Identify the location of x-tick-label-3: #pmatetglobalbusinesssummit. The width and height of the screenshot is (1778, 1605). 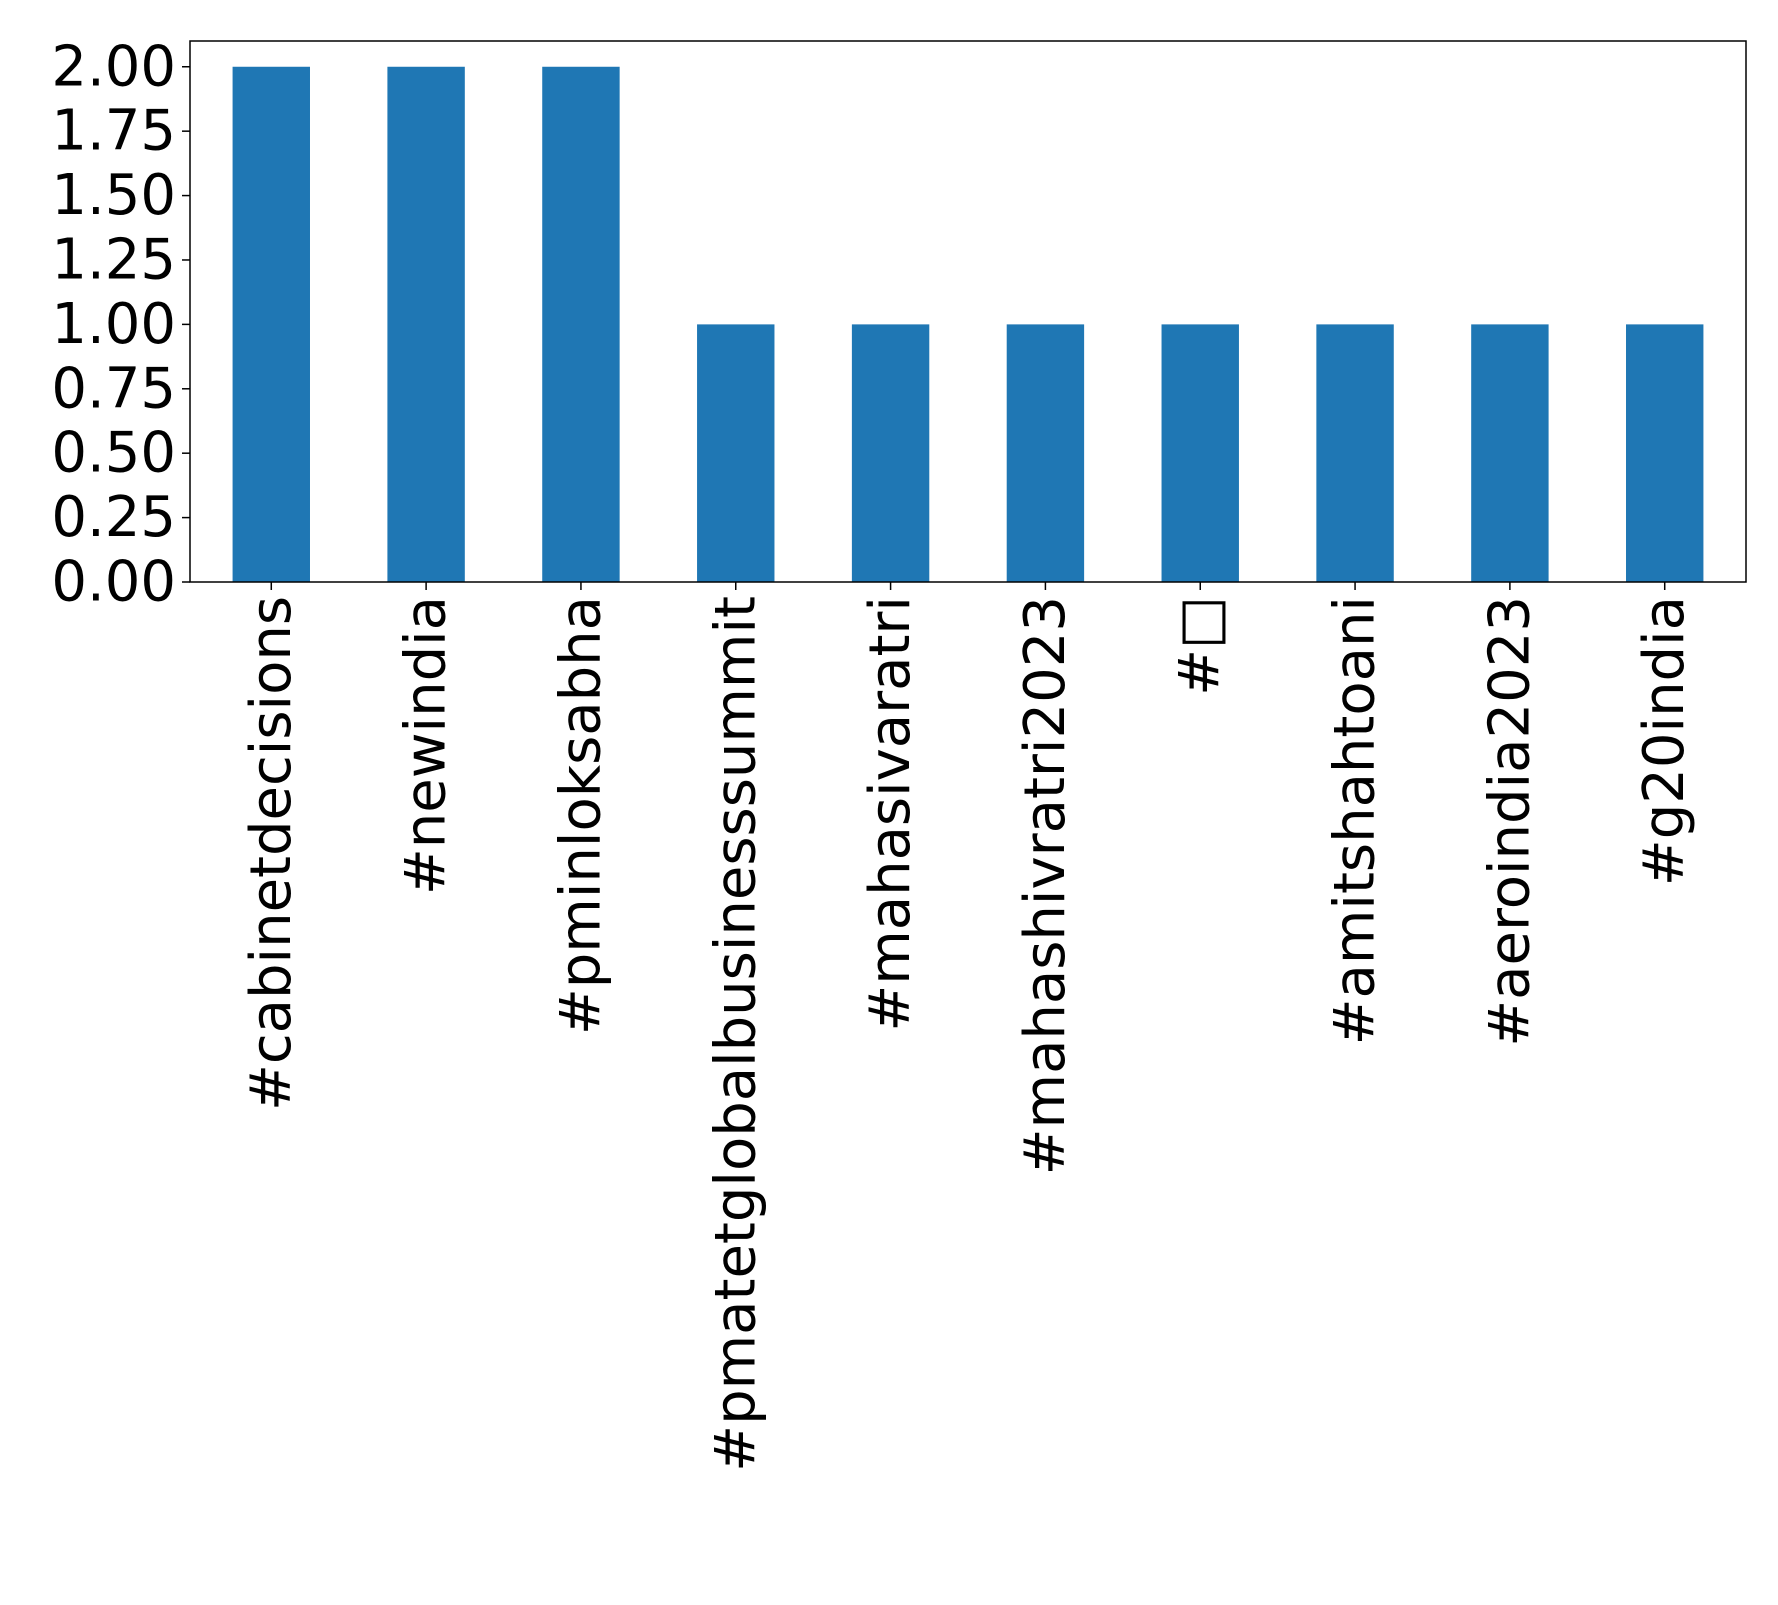
(735, 1034).